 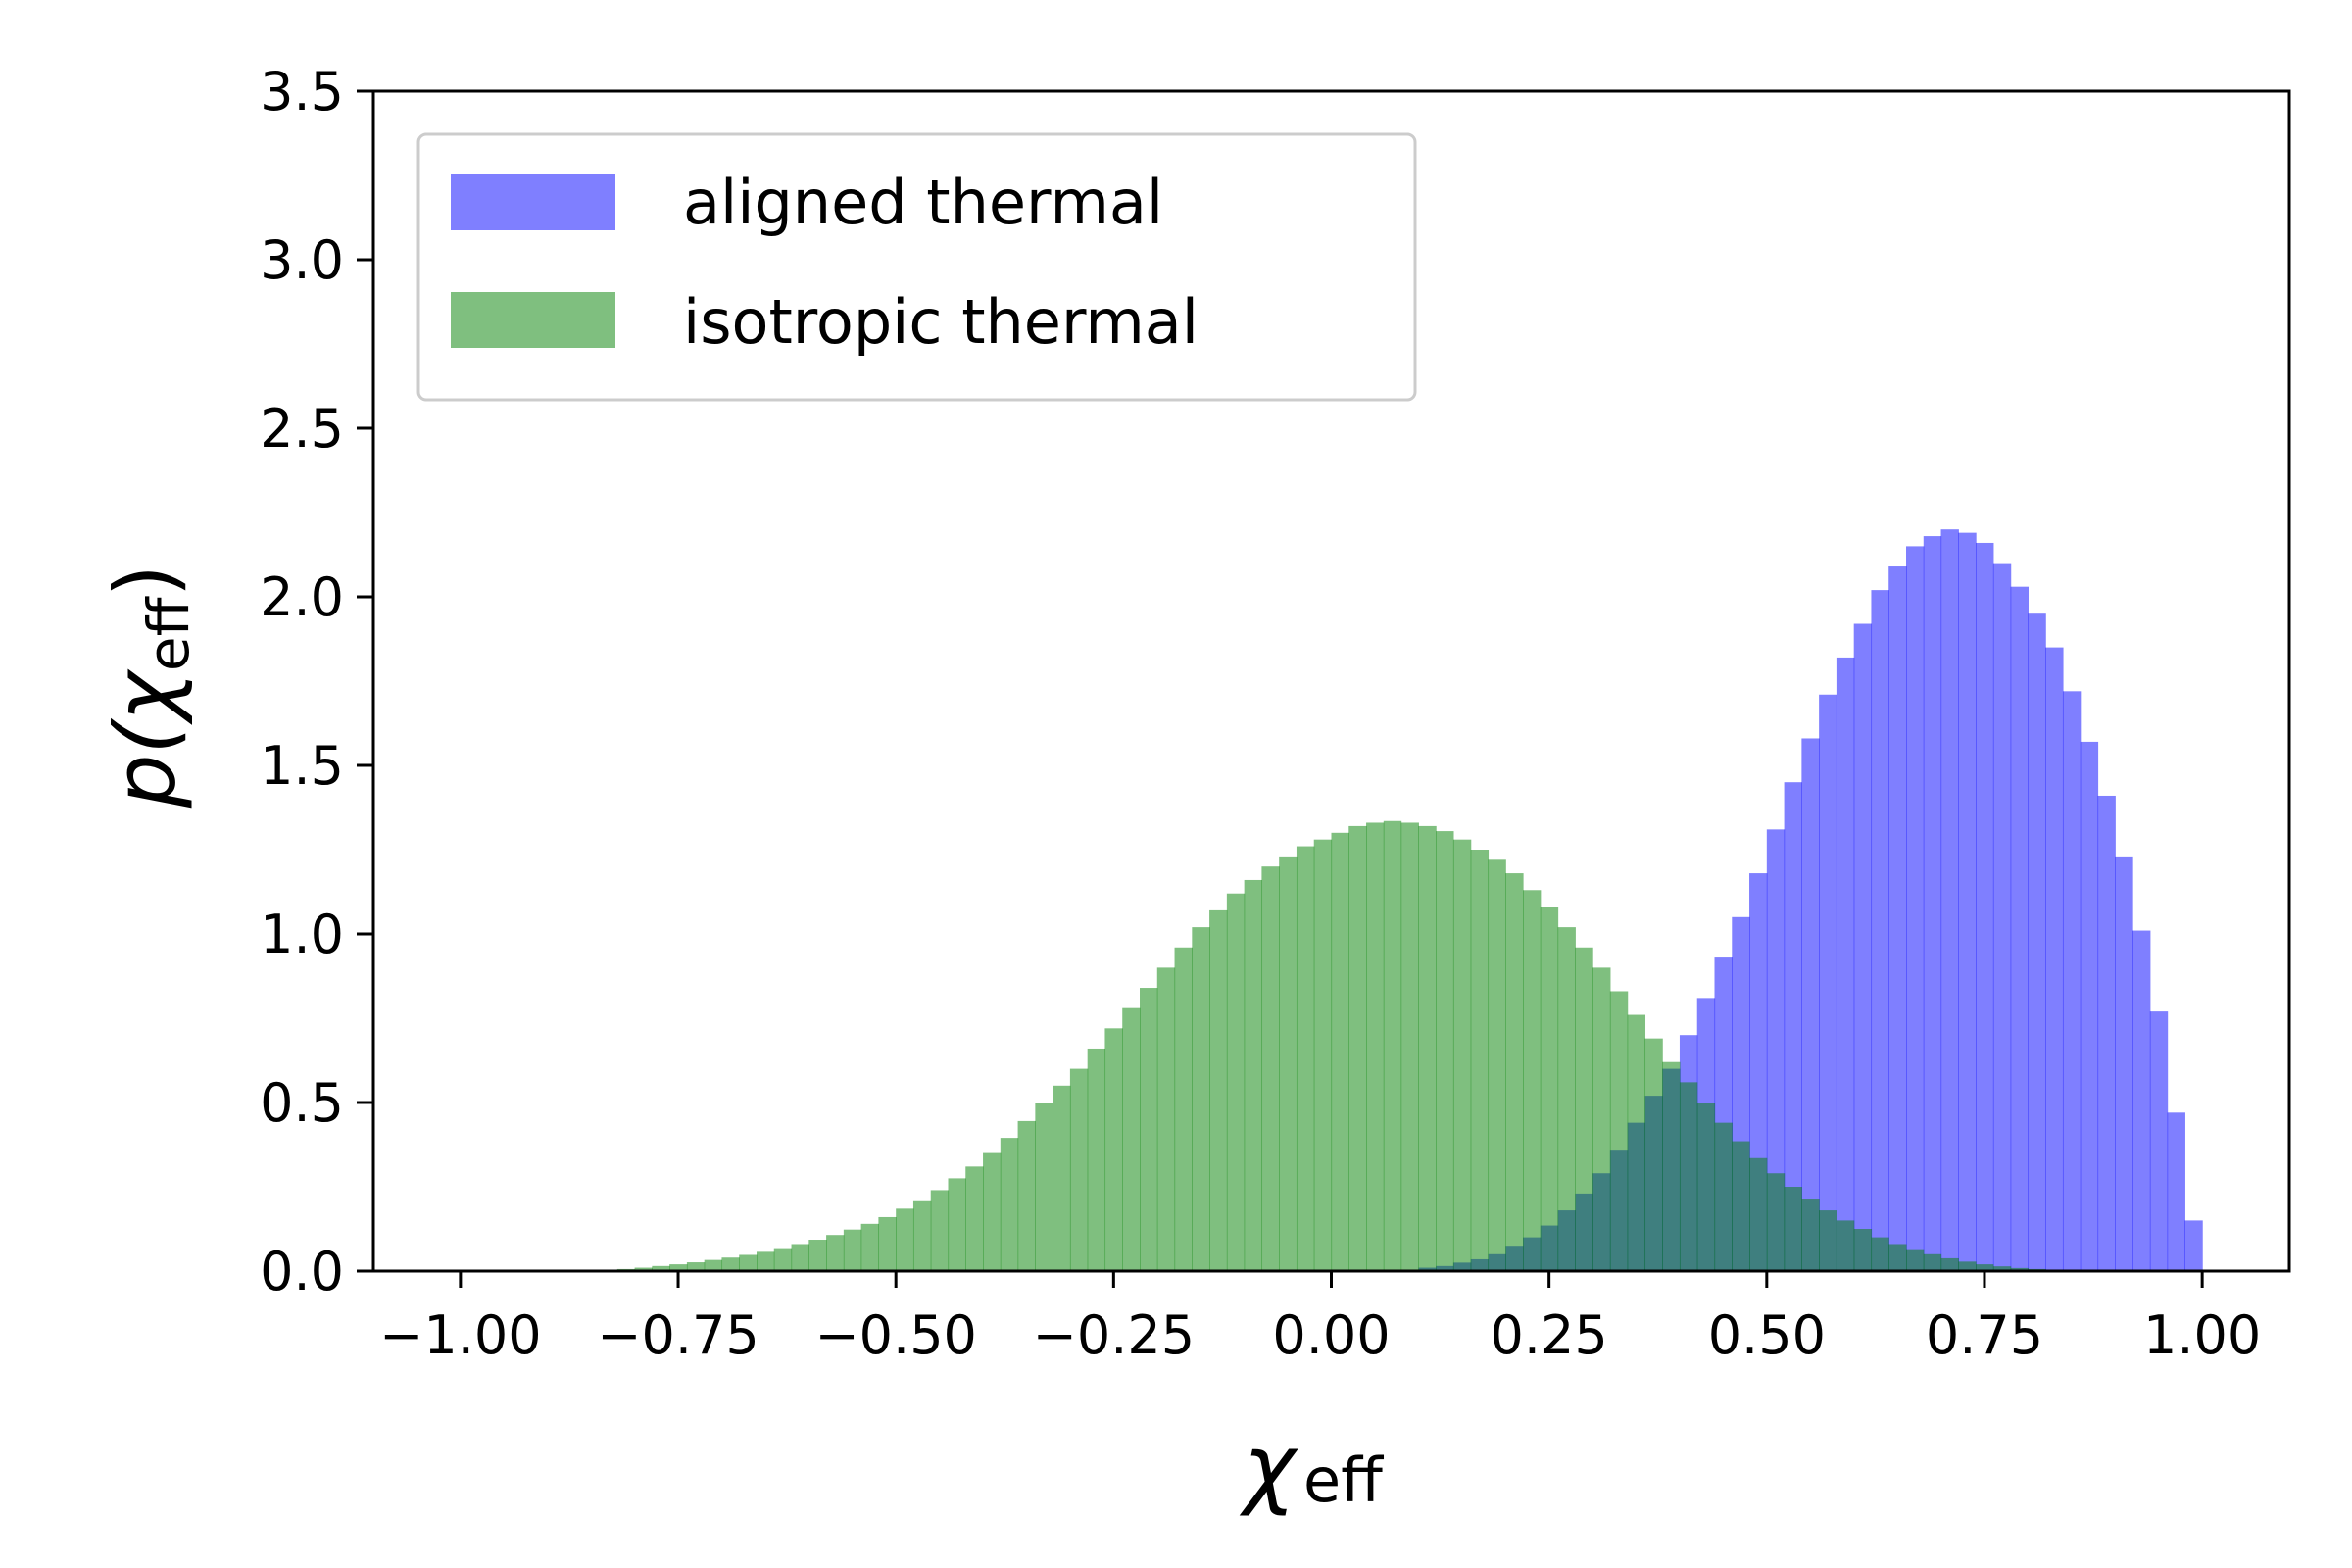 What do you see at coordinates (302, 429) in the screenshot?
I see `y-tick-label: 2.5` at bounding box center [302, 429].